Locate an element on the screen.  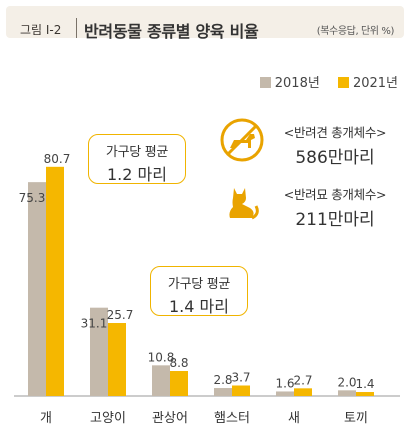
value-label-2018-2: 31.1 is located at coordinates (94, 324).